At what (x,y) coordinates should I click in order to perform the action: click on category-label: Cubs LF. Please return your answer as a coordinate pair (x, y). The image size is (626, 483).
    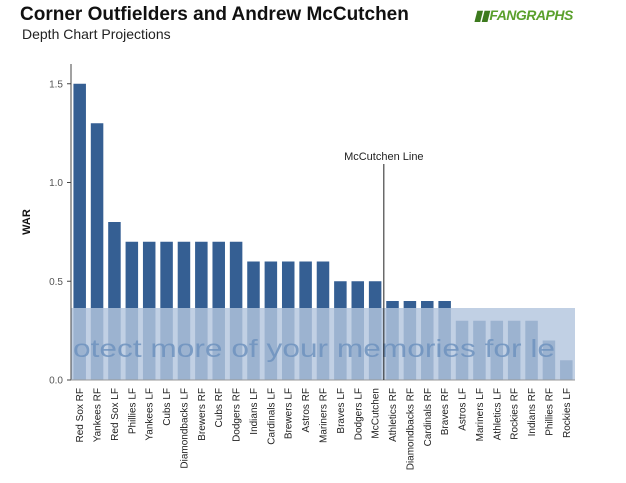
    Looking at the image, I should click on (167, 407).